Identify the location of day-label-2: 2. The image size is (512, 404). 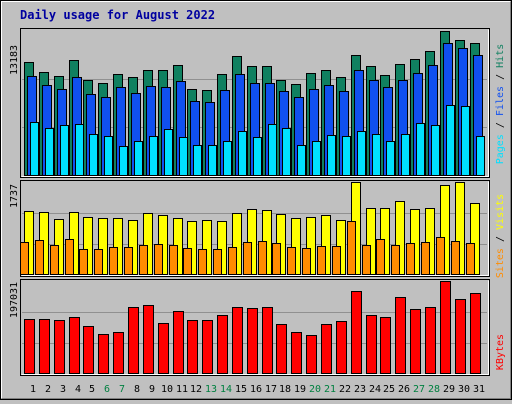
(48, 389).